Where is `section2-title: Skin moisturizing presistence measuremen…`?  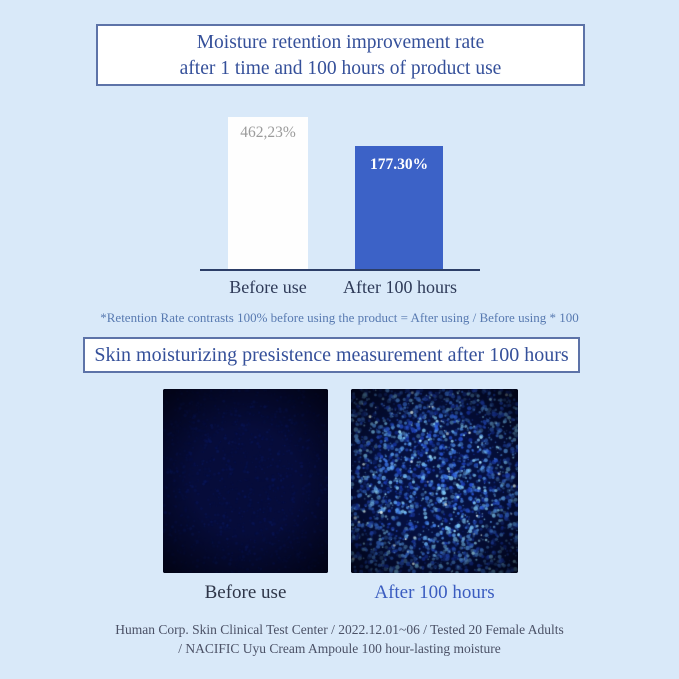 section2-title: Skin moisturizing presistence measuremen… is located at coordinates (331, 355).